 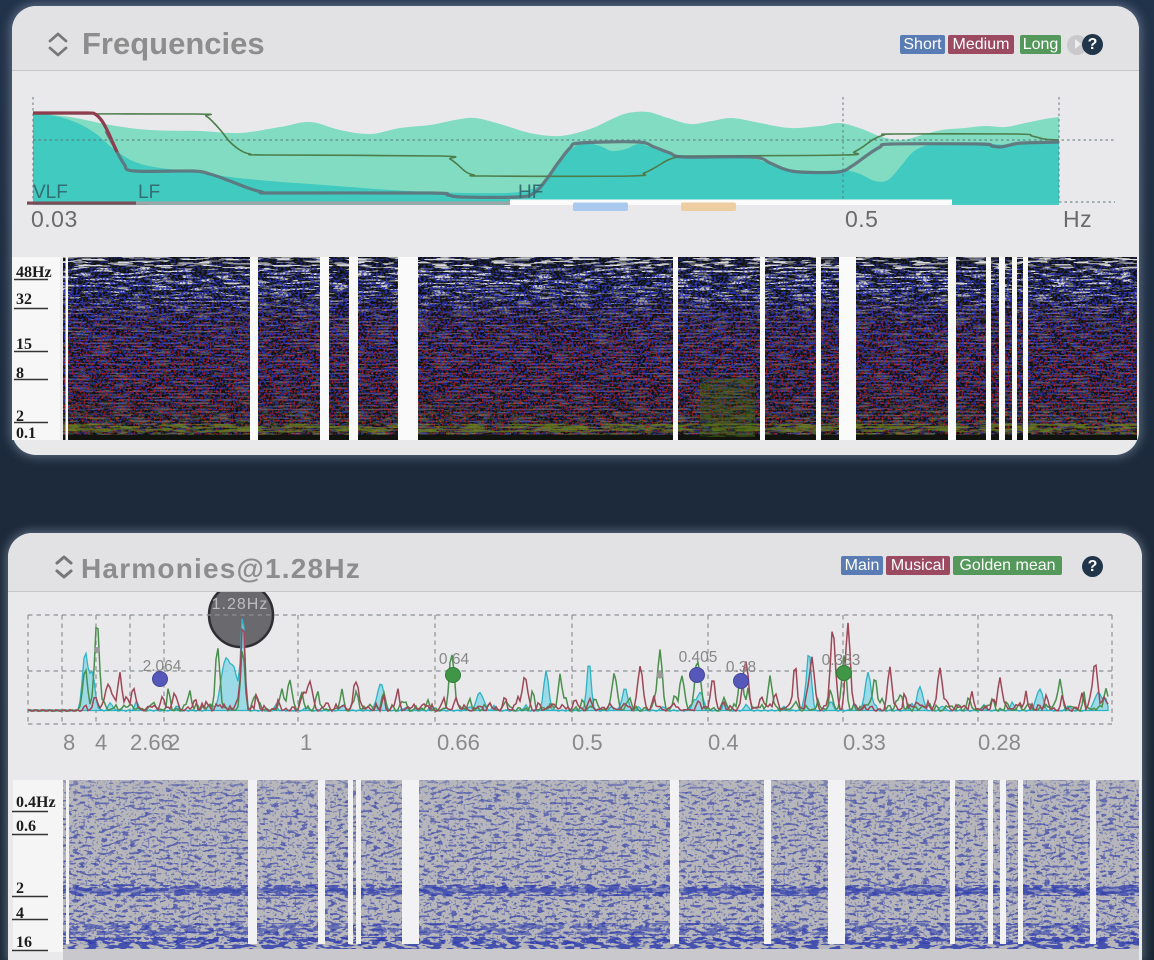 I want to click on svg-text: 0.66, so click(x=458, y=742).